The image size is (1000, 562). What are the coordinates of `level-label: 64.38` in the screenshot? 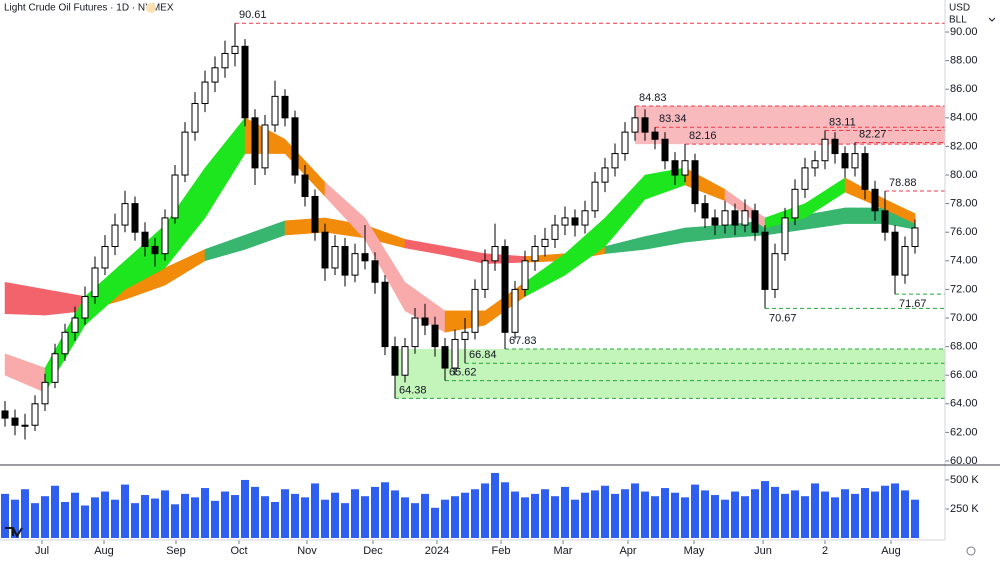 It's located at (413, 390).